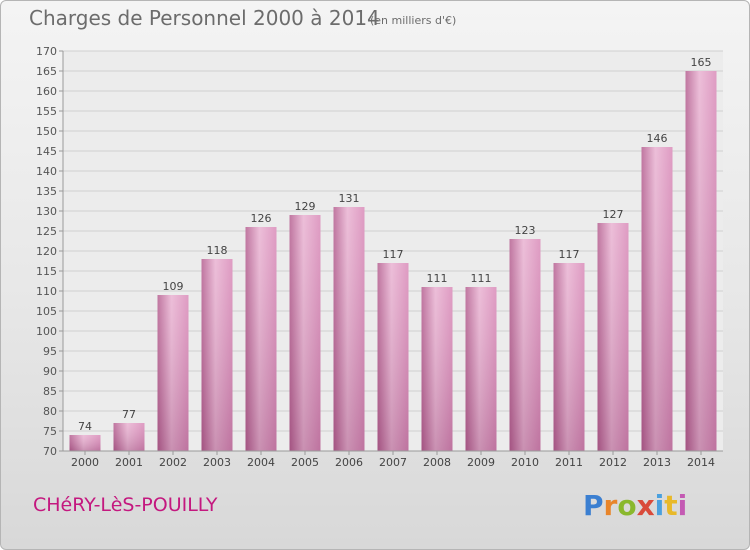  Describe the element at coordinates (46, 91) in the screenshot. I see `y-tick-label: 160` at that location.